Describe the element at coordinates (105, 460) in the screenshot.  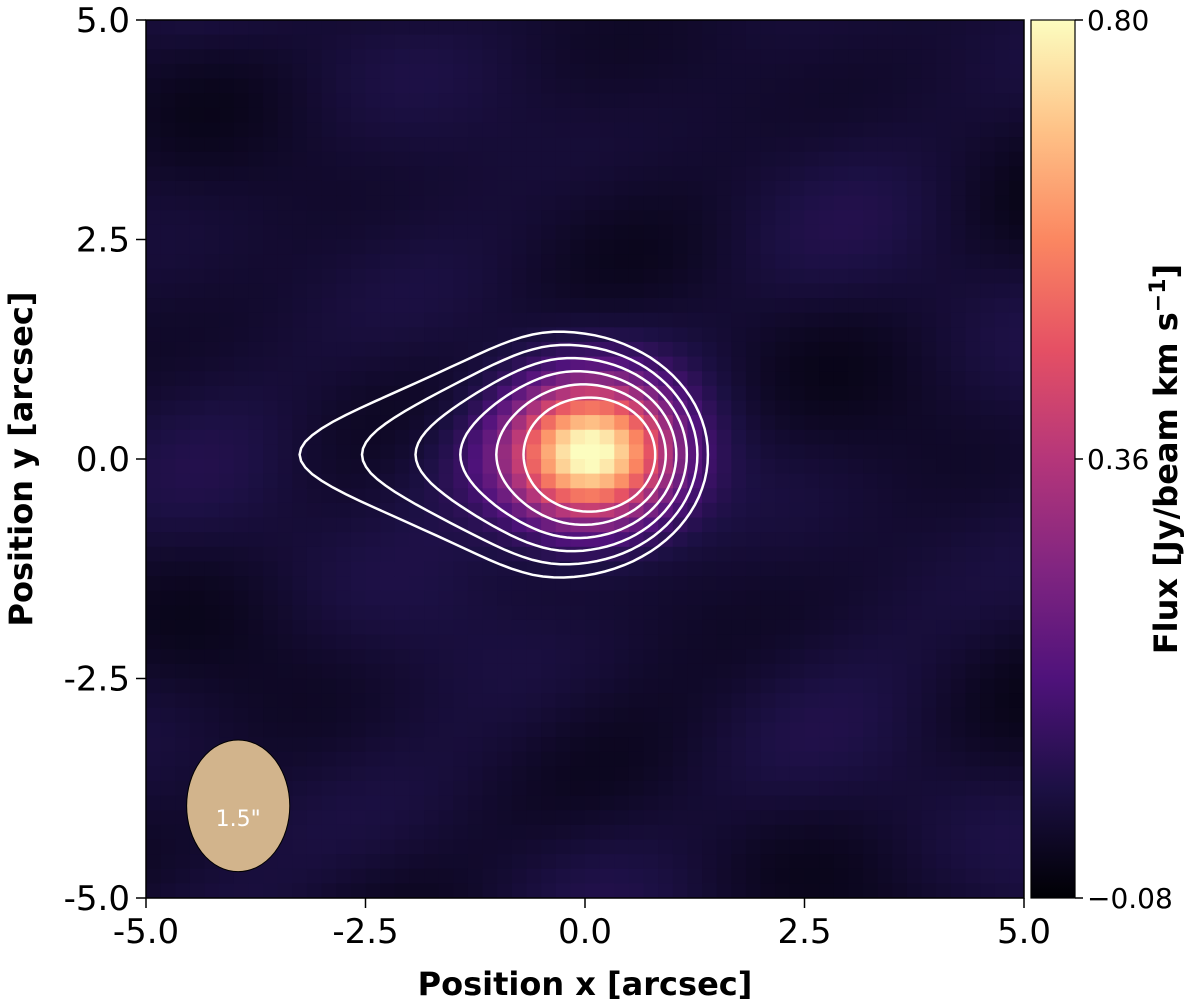
I see `y-axis: -5.0-2.50.02.55.0` at that location.